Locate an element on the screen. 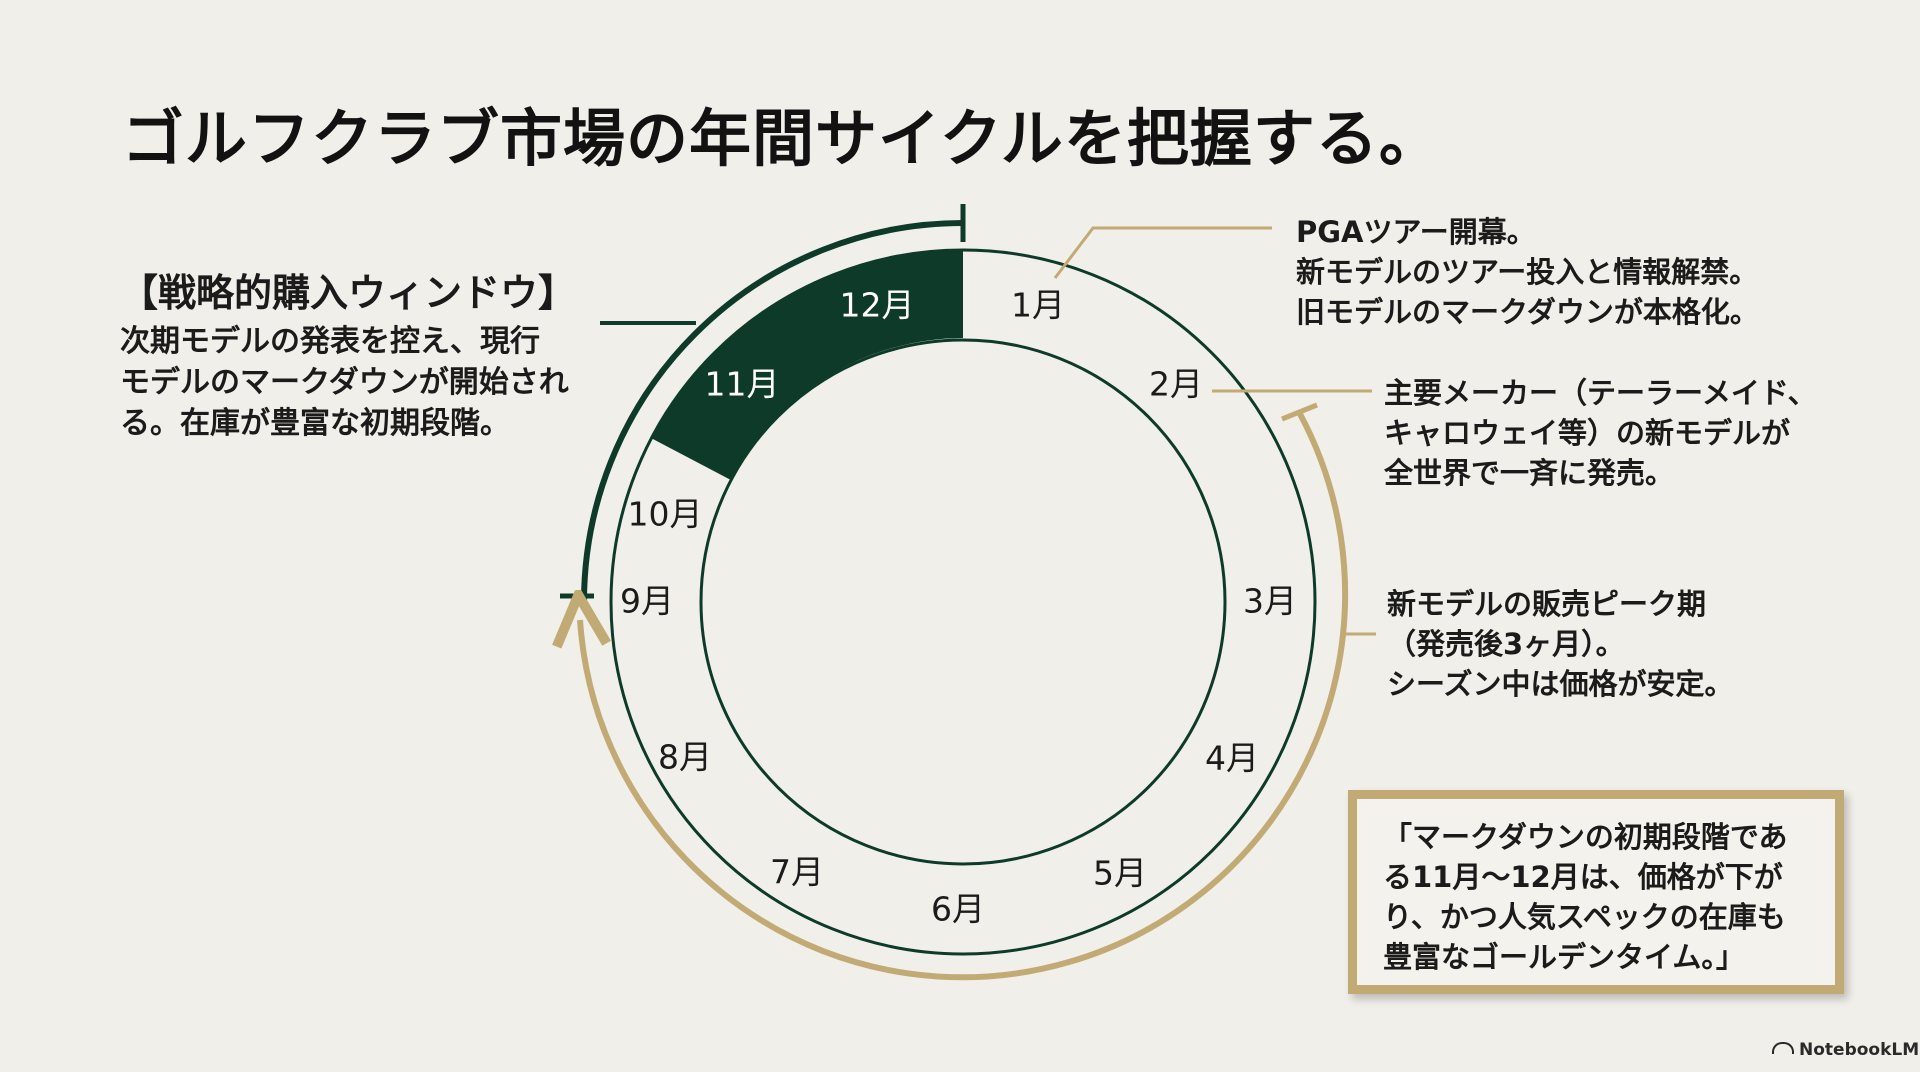  month-label-aug: 8月 is located at coordinates (685, 757).